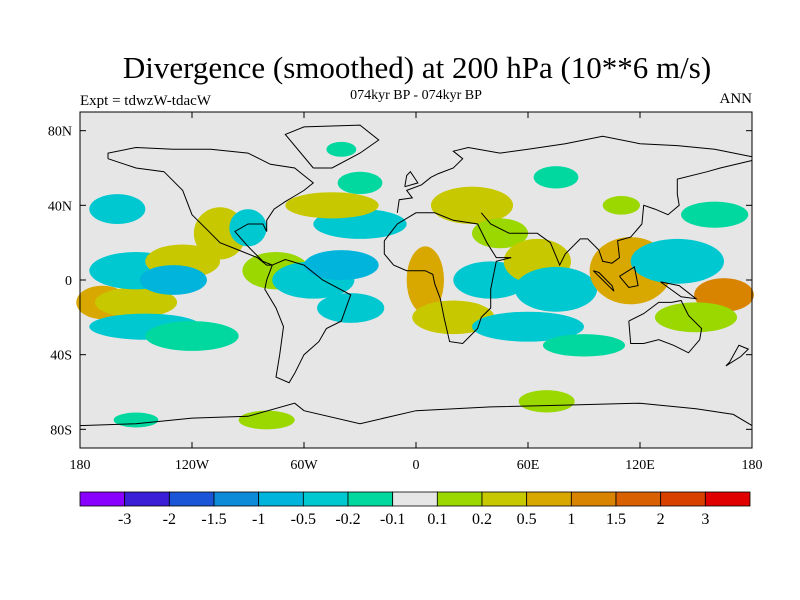 Image resolution: width=800 pixels, height=600 pixels. What do you see at coordinates (415, 509) in the screenshot?
I see `colorbar: -3 -2 -1.5 -1 -0.5 -0.2 -0.1 0.1 0.2 0.5 1 1.5 2 3` at bounding box center [415, 509].